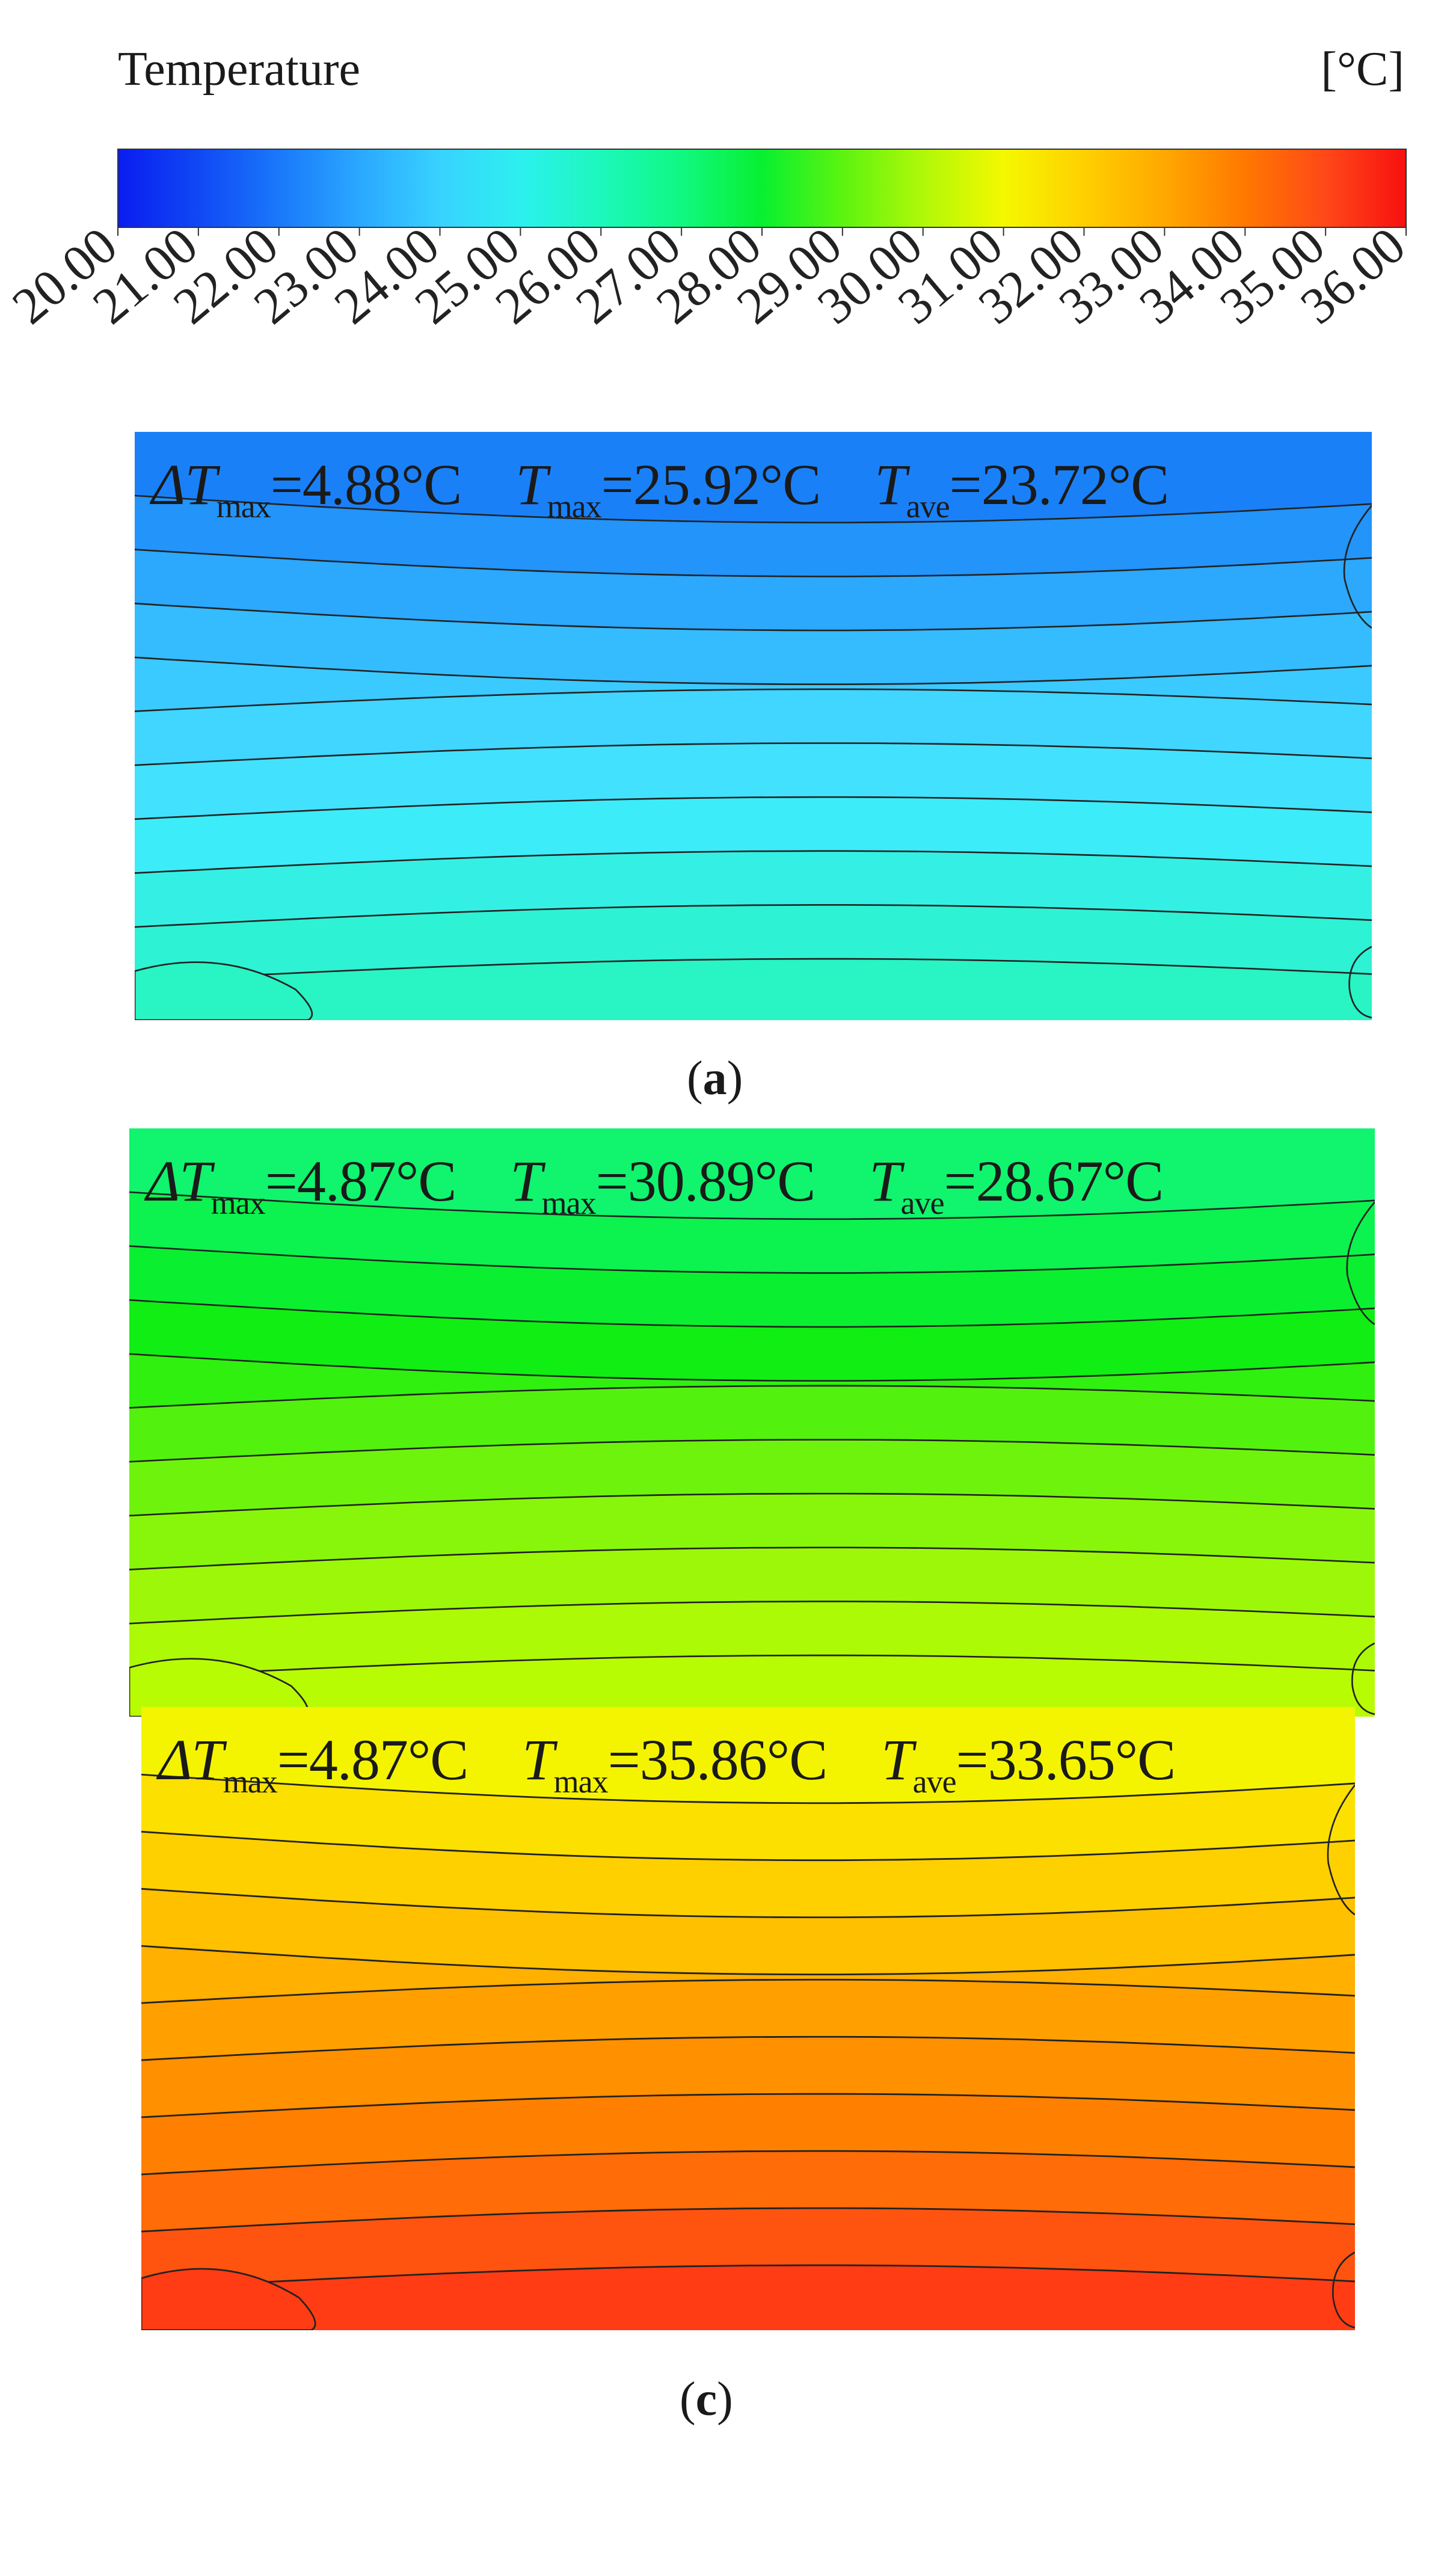 The width and height of the screenshot is (1456, 2575). I want to click on legend-title: Temperature, so click(239, 69).